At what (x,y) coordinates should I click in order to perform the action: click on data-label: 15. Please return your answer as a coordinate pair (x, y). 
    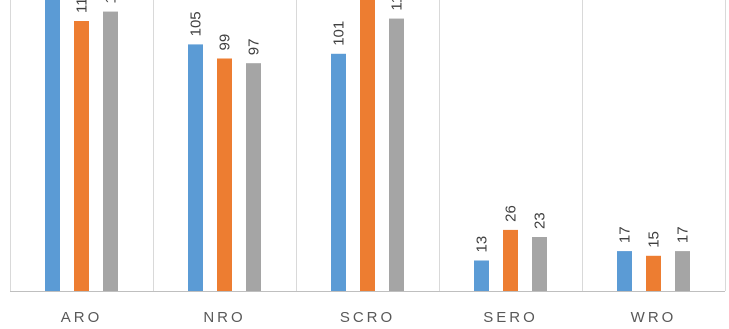
    Looking at the image, I should click on (654, 239).